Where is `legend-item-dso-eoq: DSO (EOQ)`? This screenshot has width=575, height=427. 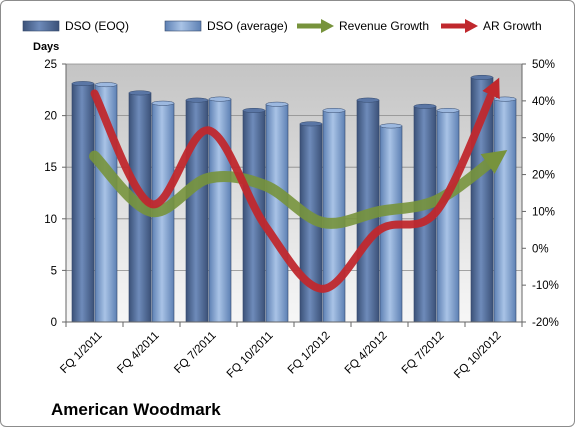 legend-item-dso-eoq: DSO (EOQ) is located at coordinates (75, 26).